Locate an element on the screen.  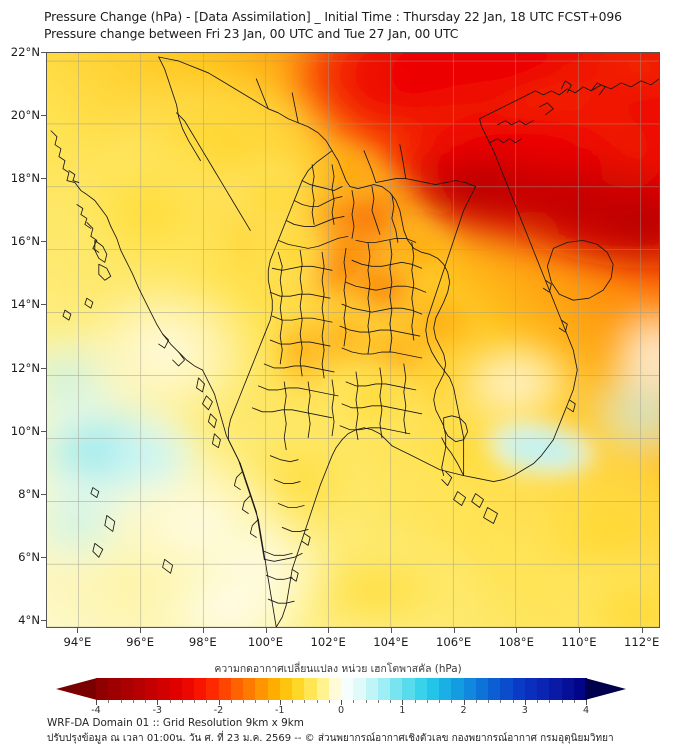
ytick-label: 18°N is located at coordinates (25, 178).